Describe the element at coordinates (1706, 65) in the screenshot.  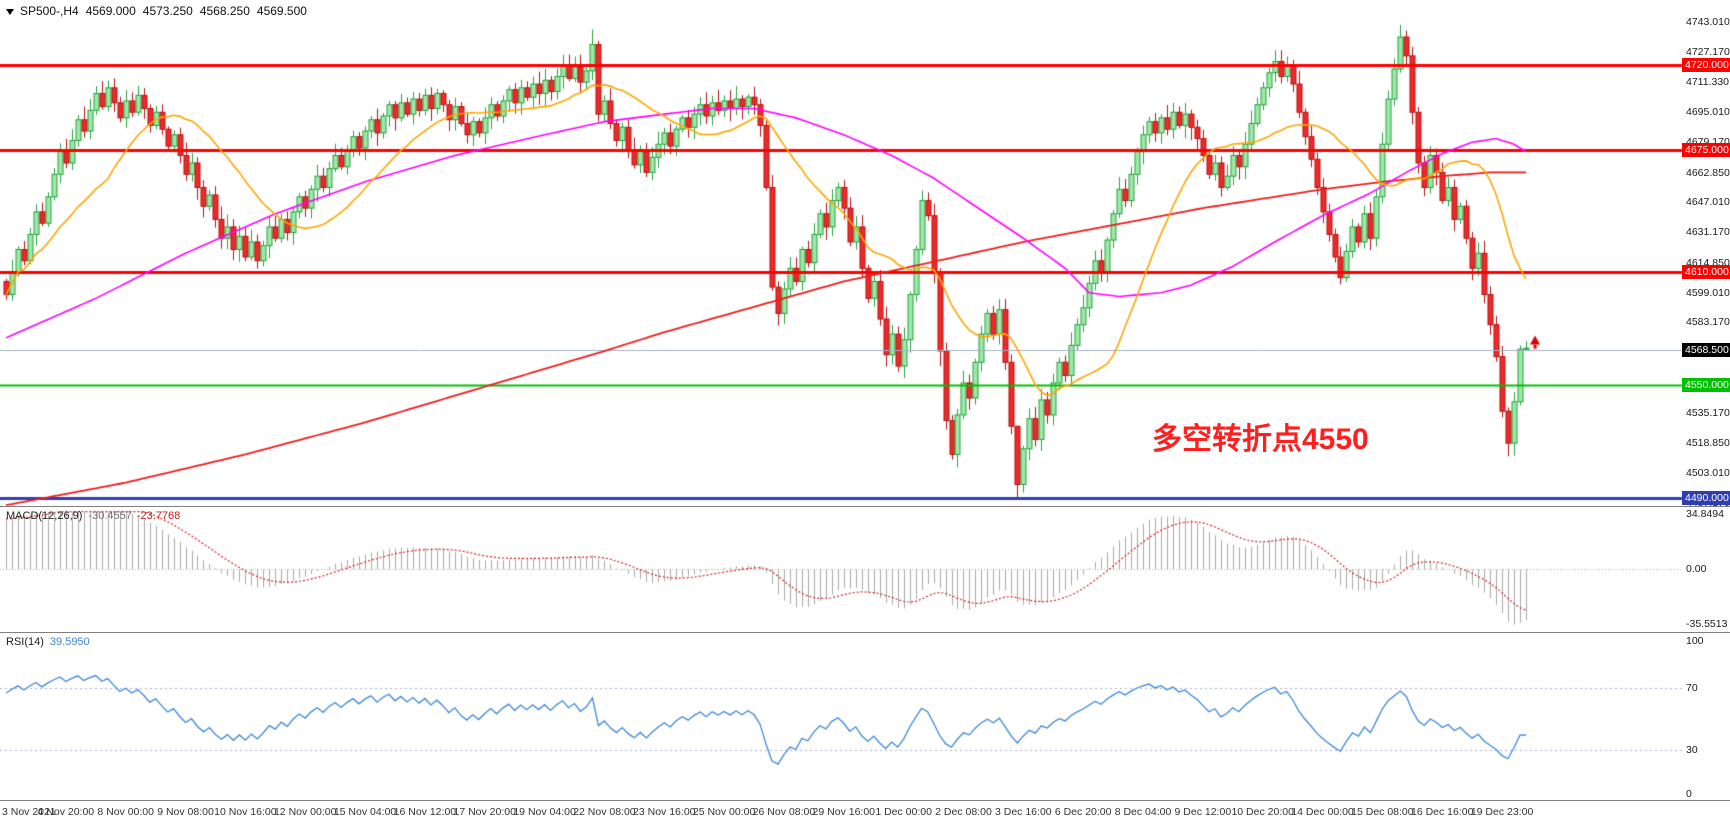
I see `price-level-badge: 4720.000` at that location.